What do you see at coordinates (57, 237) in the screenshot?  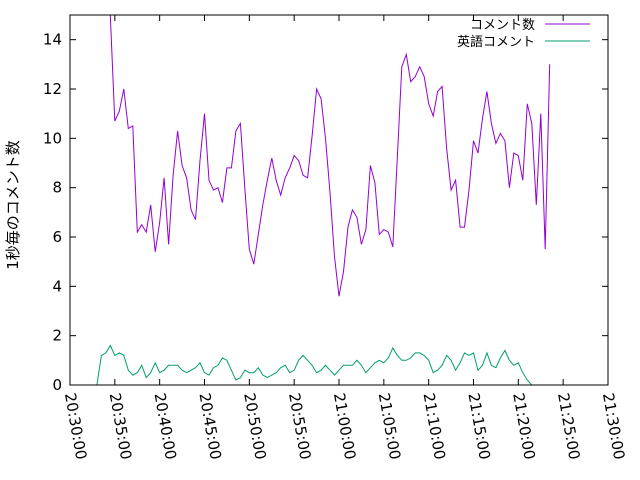 I see `y-tick-label: 6` at bounding box center [57, 237].